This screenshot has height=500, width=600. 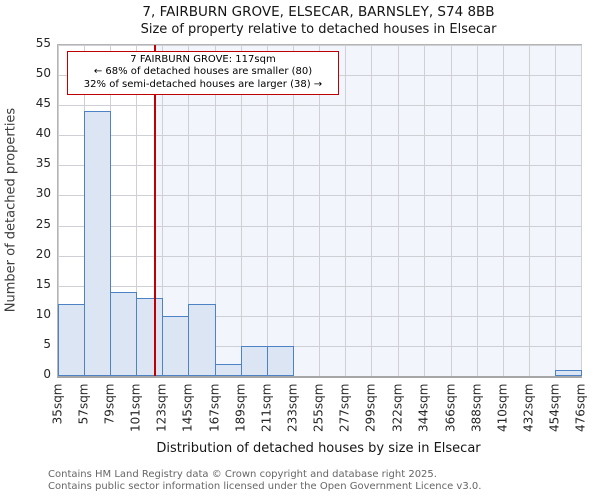 I want to click on y-tick-label: 5, so click(x=47, y=343).